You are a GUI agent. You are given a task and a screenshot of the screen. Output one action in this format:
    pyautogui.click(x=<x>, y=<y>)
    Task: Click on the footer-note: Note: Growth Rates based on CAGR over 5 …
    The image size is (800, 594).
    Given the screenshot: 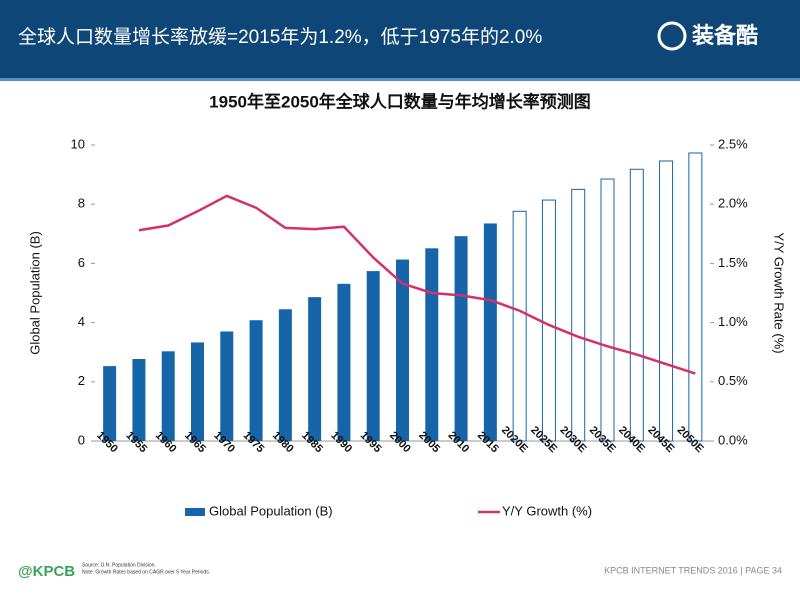 What is the action you would take?
    pyautogui.click(x=146, y=572)
    